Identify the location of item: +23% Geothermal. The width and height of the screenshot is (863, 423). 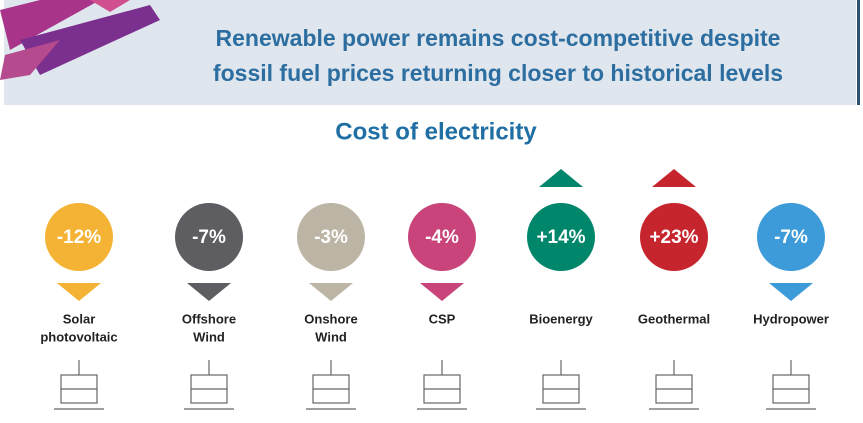
(674, 289).